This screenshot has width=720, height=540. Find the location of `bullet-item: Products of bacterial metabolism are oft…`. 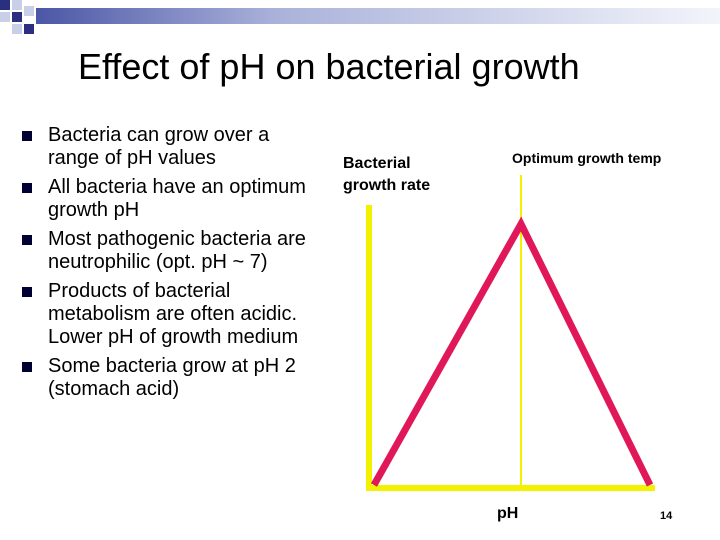

bullet-item: Products of bacterial metabolism are oft… is located at coordinates (172, 314).